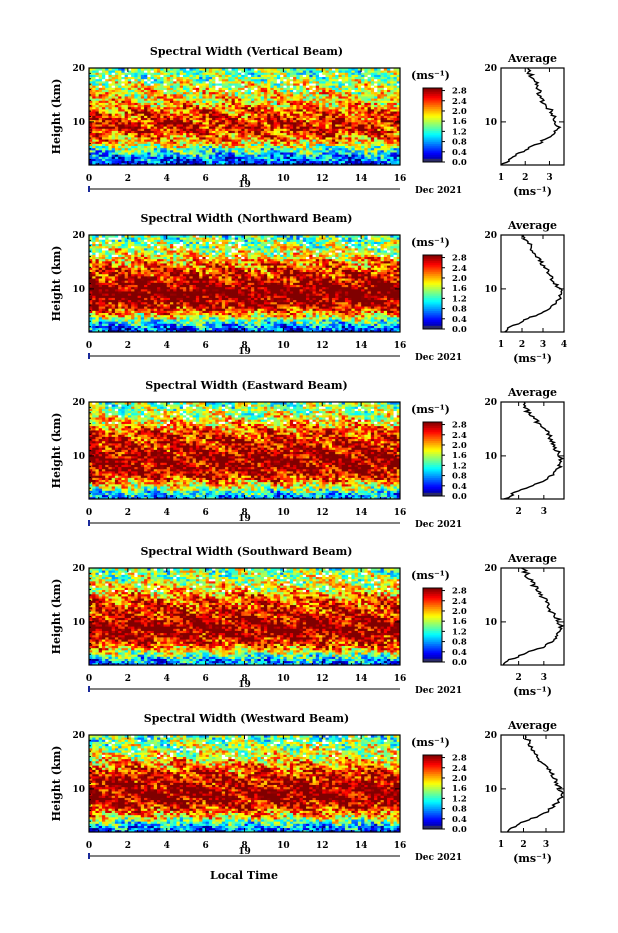 The height and width of the screenshot is (933, 618). I want to click on panel-title: Spectral Width (Vertical Beam), so click(246, 51).